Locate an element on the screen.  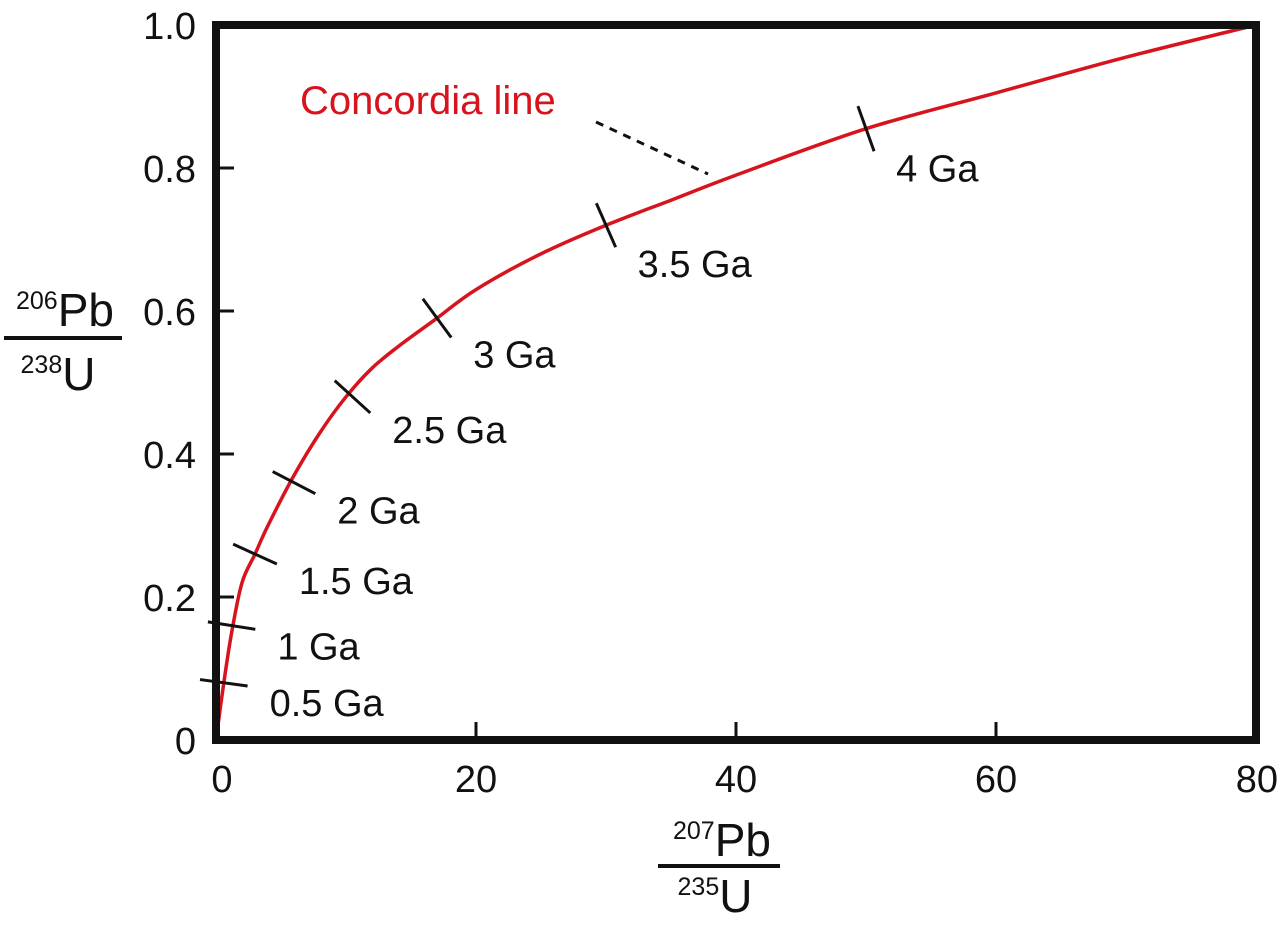
age-label: 1 Ga is located at coordinates (318, 647).